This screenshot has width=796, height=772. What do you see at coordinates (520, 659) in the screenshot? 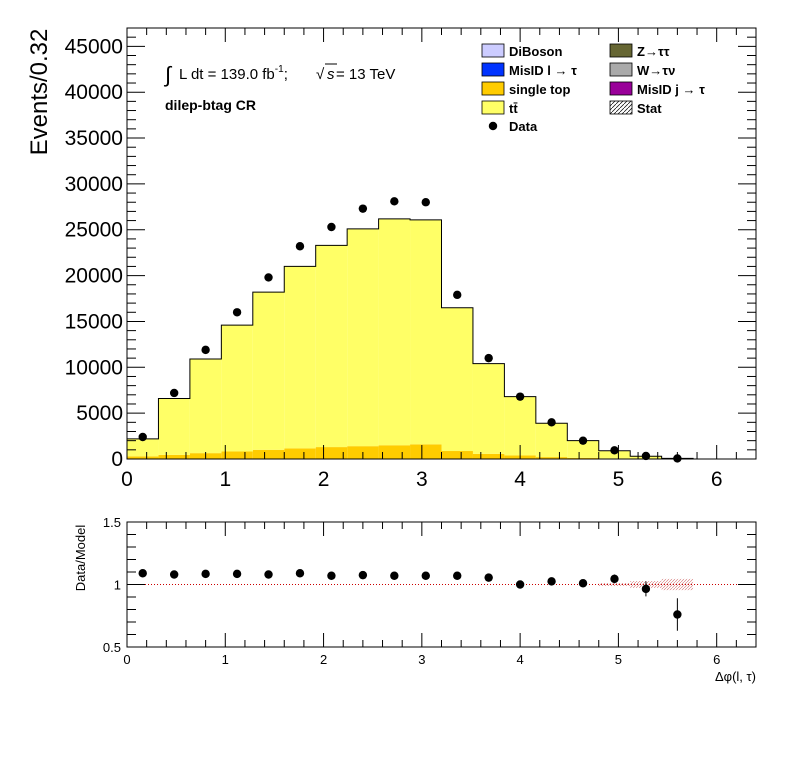
I see `ratio-x-tick-label: 4` at bounding box center [520, 659].